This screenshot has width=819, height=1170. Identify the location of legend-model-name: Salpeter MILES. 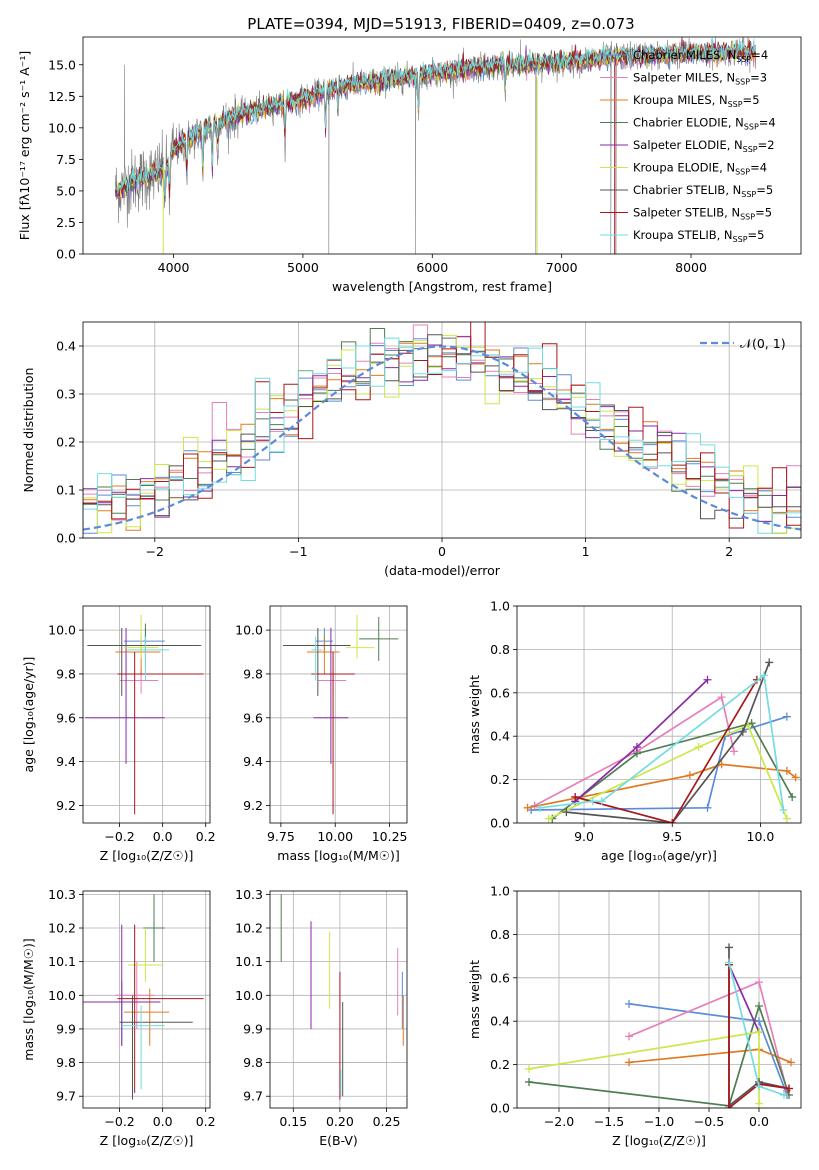
(676, 78).